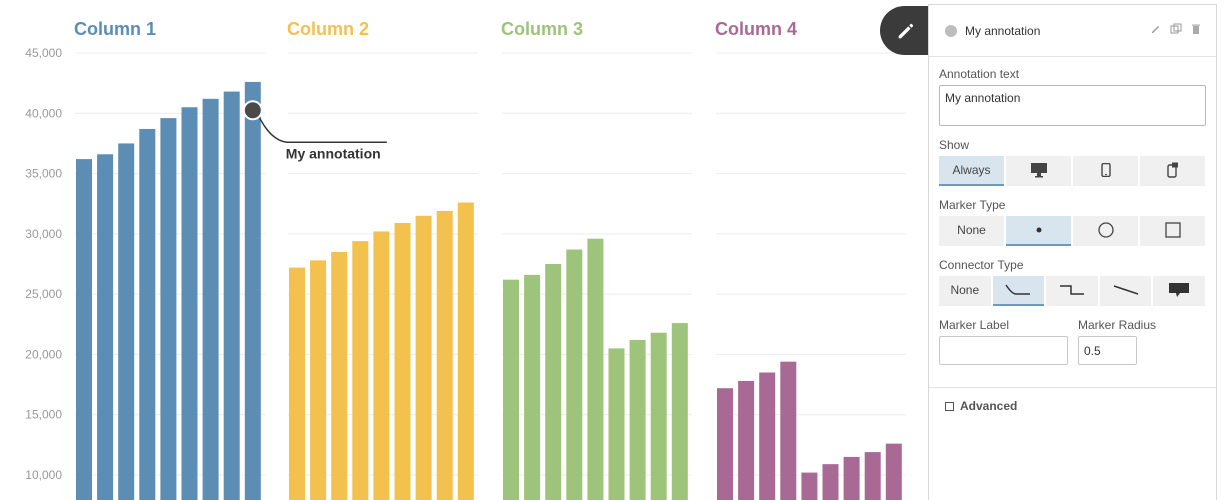  Describe the element at coordinates (115, 29) in the screenshot. I see `series-title: Column 1` at that location.